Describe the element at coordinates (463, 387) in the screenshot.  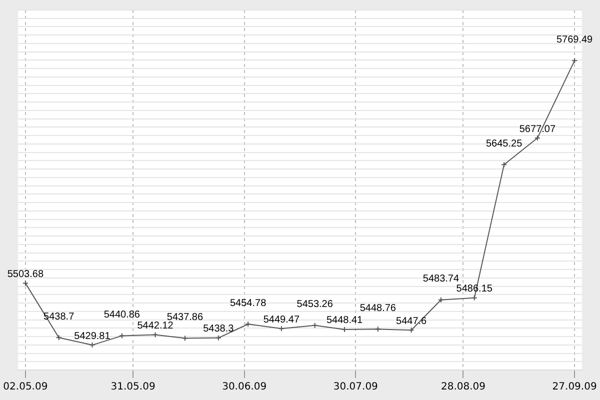
I see `x-tick-label: 28.08.09` at that location.